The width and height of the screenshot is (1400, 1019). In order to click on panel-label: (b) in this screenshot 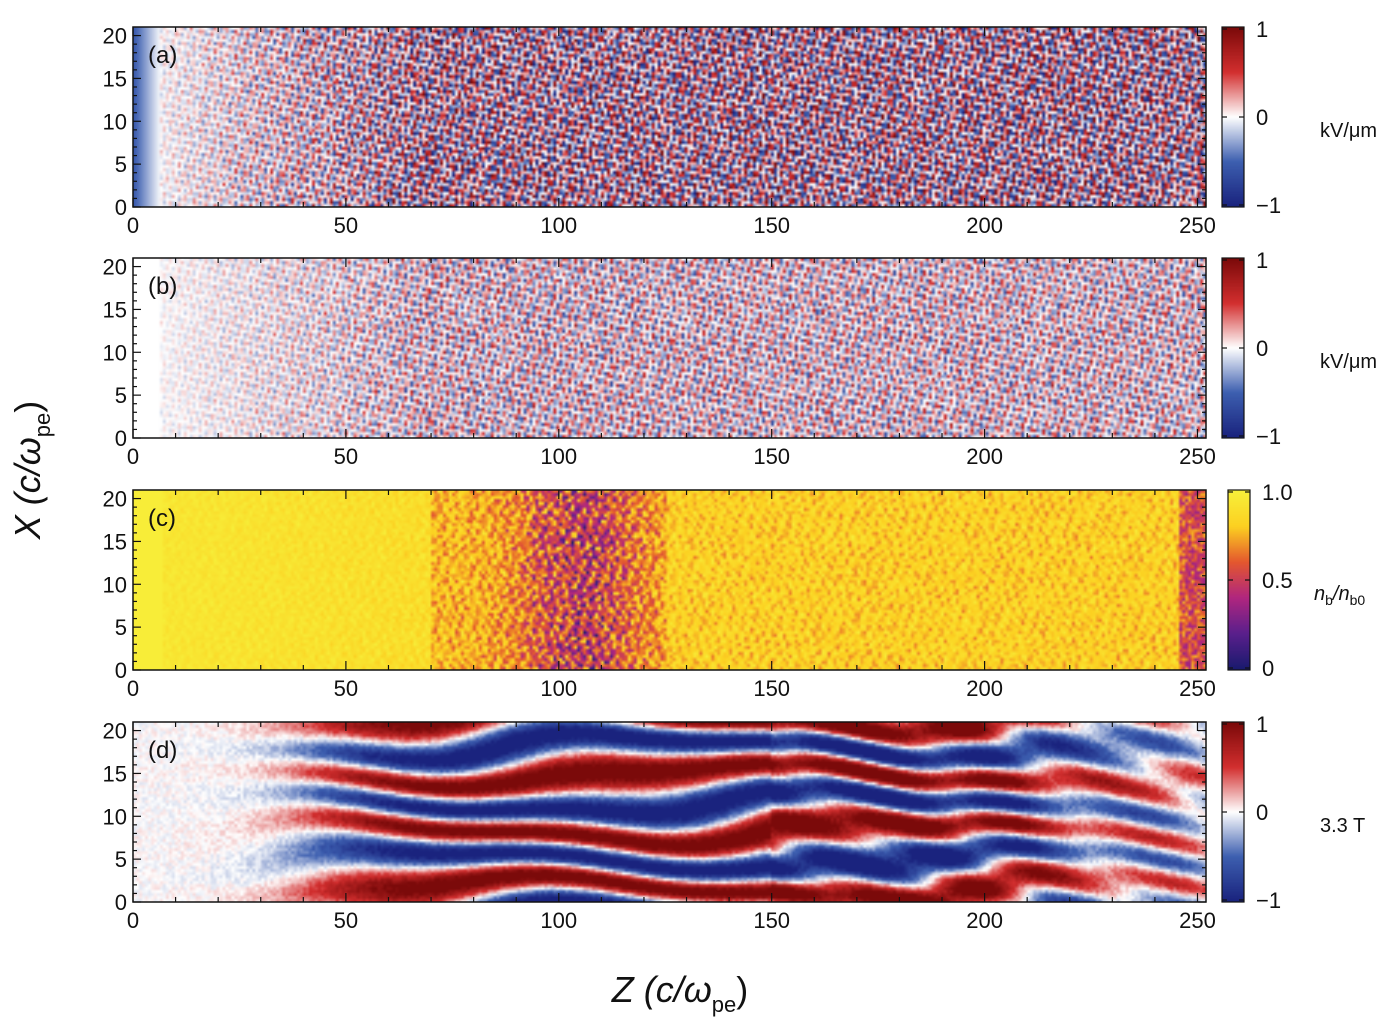, I will do `click(162, 286)`.